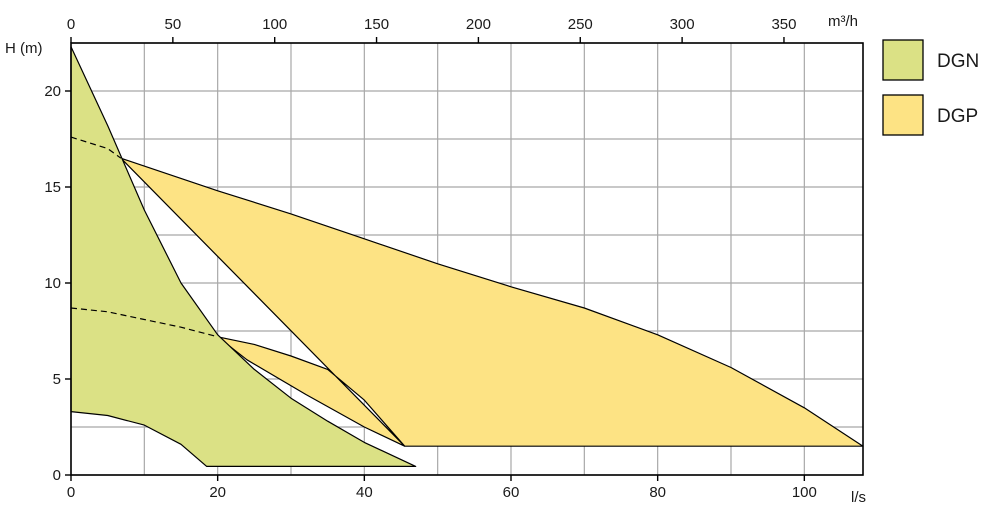 The image size is (988, 506). Describe the element at coordinates (96, 147) in the screenshot. I see `dashed-curve-dgp` at that location.